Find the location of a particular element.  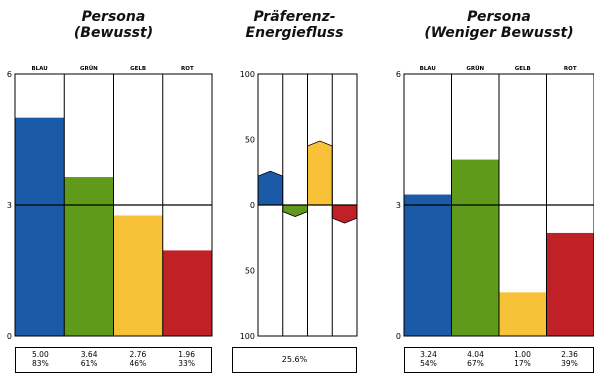

flow-shape-gelb is located at coordinates (320, 173).